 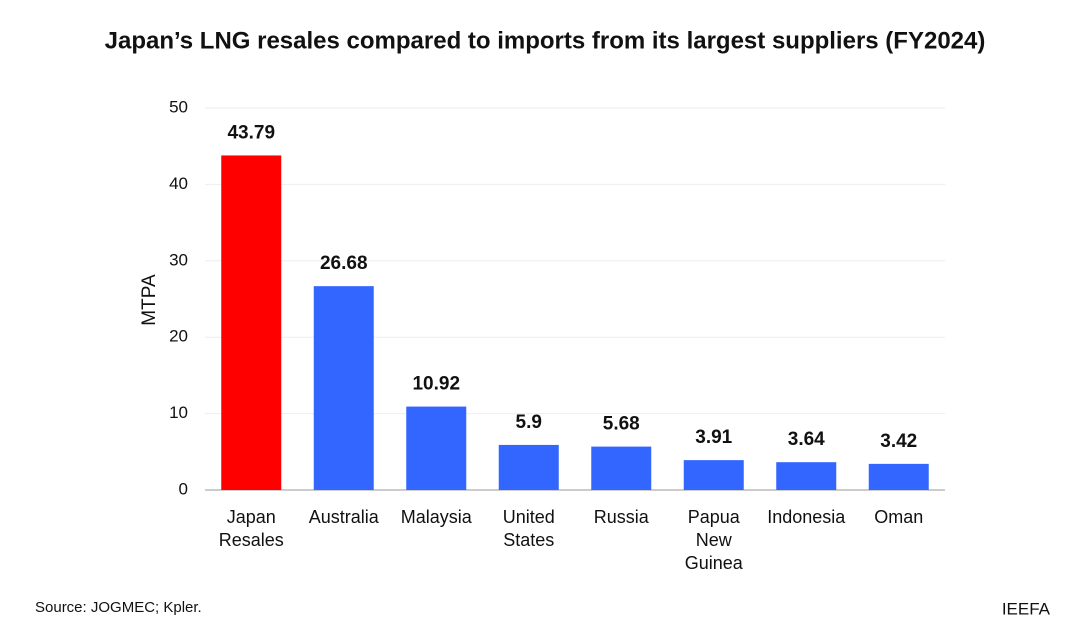 I want to click on value-label: 3.42, so click(x=898, y=441).